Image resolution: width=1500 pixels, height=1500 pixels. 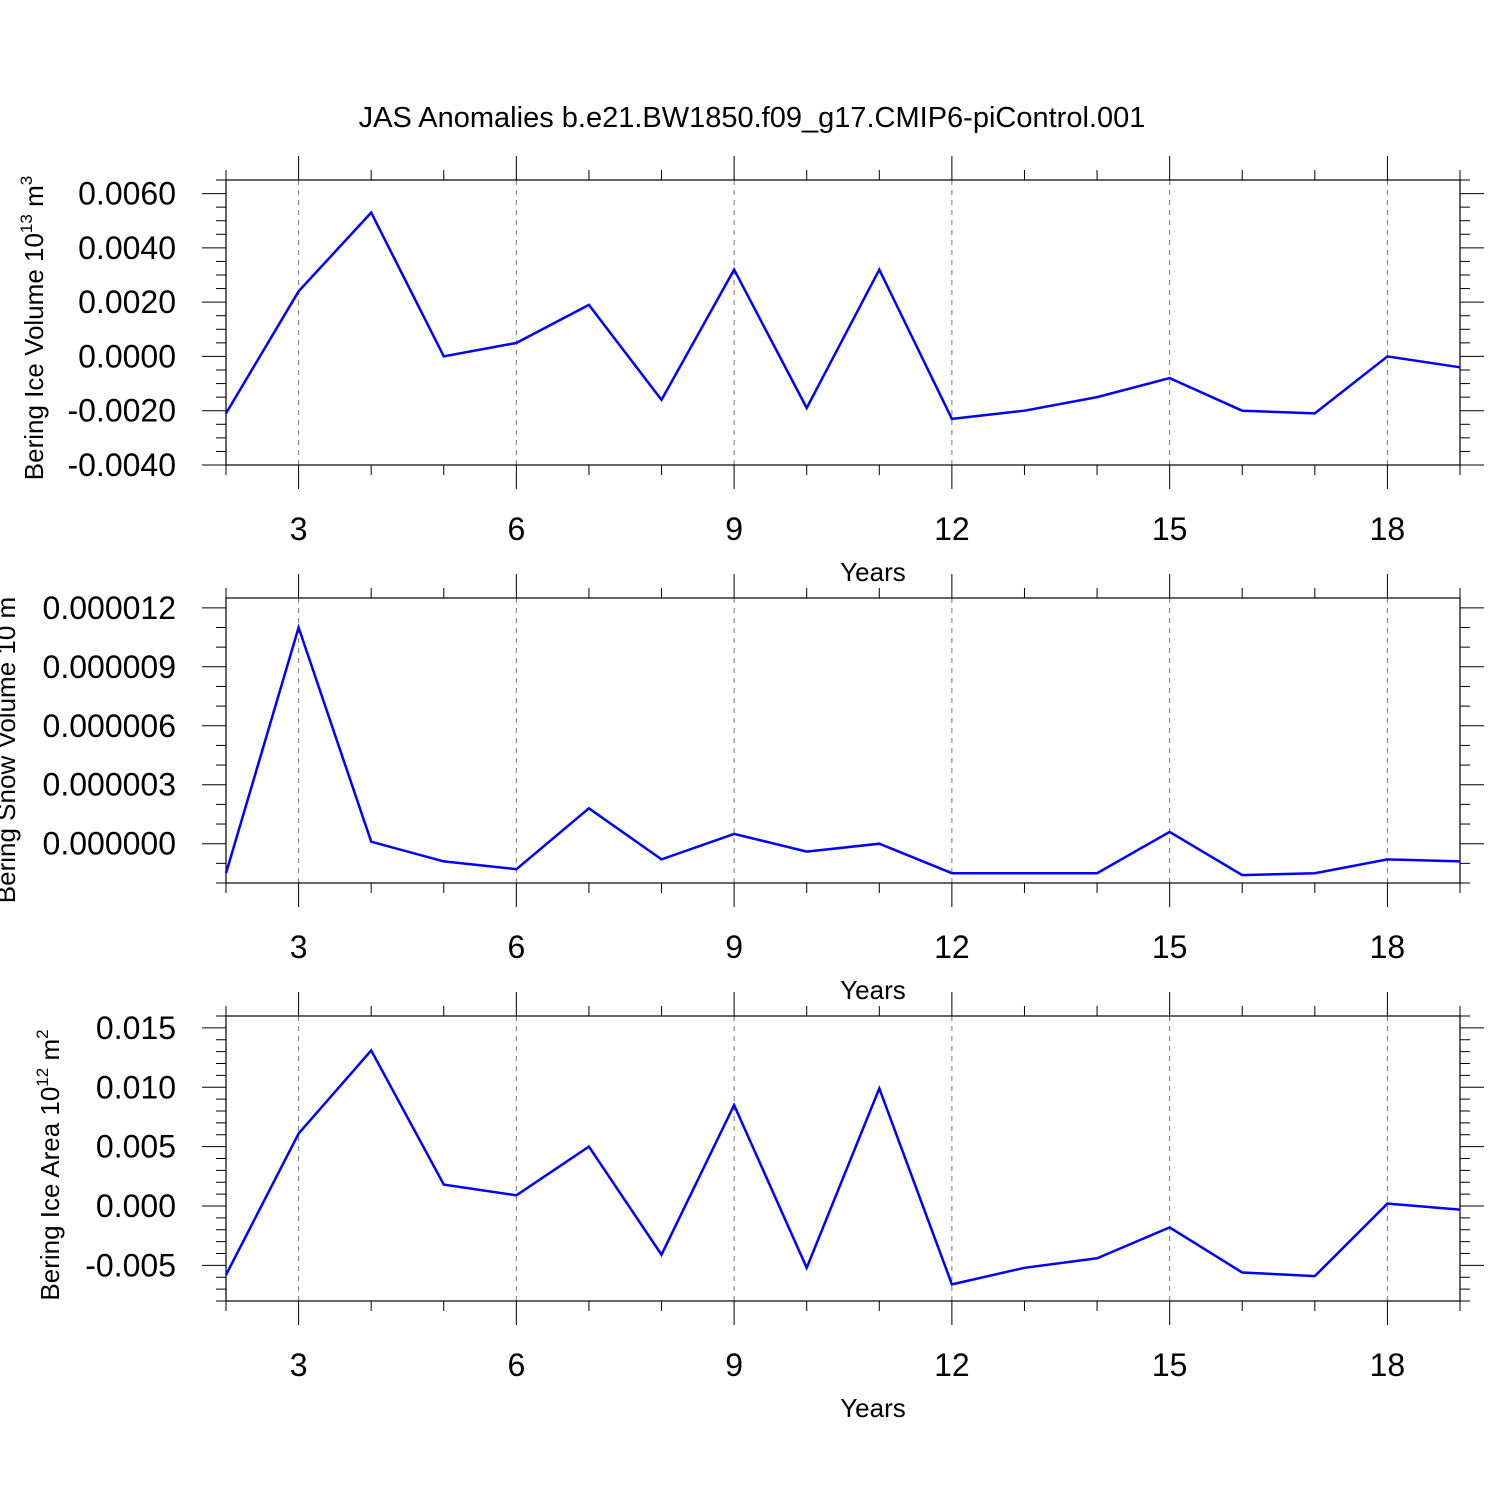 I want to click on p2-x-tick-label: 18, so click(x=1388, y=947).